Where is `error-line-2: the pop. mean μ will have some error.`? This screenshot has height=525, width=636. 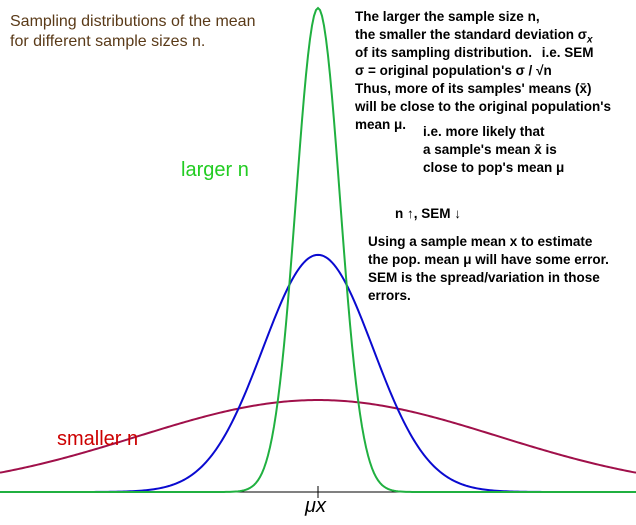
error-line-2: the pop. mean μ will have some error. is located at coordinates (488, 259).